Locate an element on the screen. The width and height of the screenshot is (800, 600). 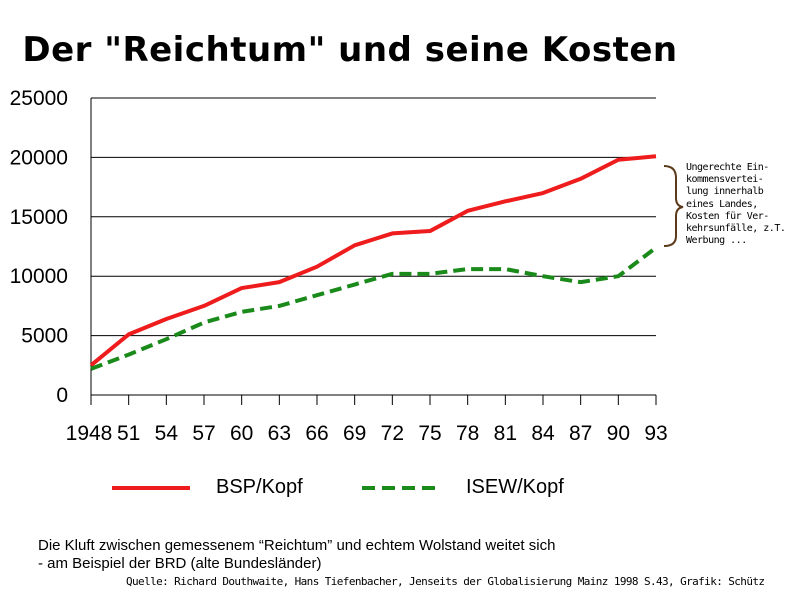
y-tick-label: 15000 is located at coordinates (39, 217).